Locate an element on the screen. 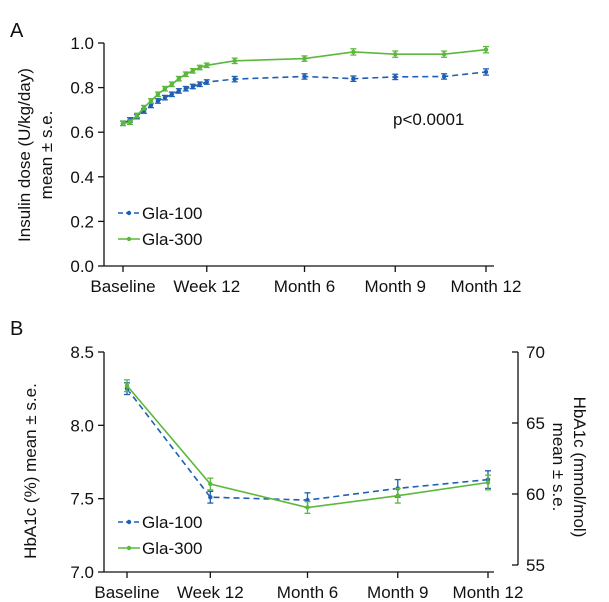 Image resolution: width=609 pixels, height=602 pixels. panel-a-x-ticks: Baseline Week 12 Month 6 Month 9 Month 12 is located at coordinates (305, 281).